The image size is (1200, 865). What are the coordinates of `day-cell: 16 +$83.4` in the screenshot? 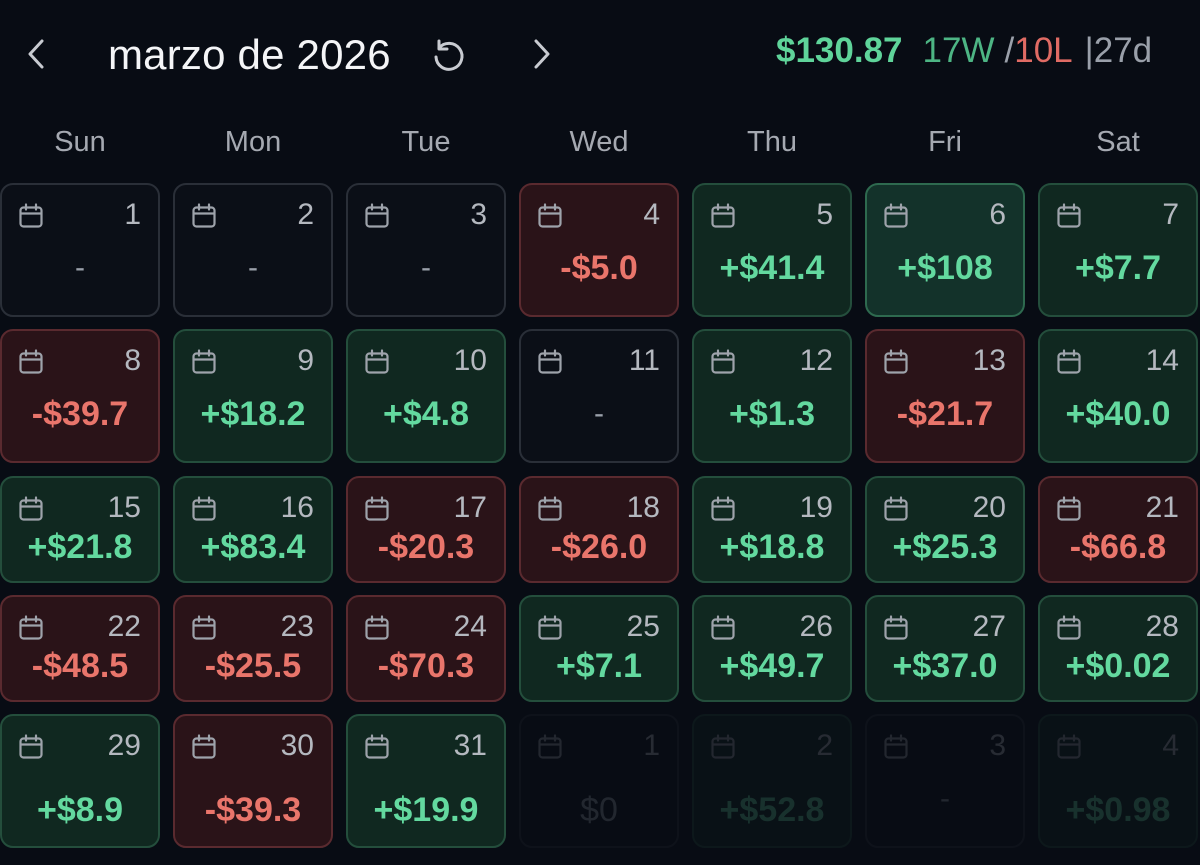 It's located at (253, 529).